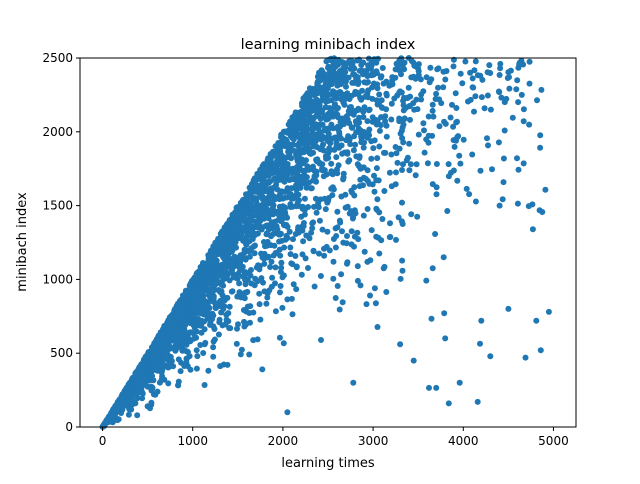  I want to click on x-tick-label: 1000, so click(192, 441).